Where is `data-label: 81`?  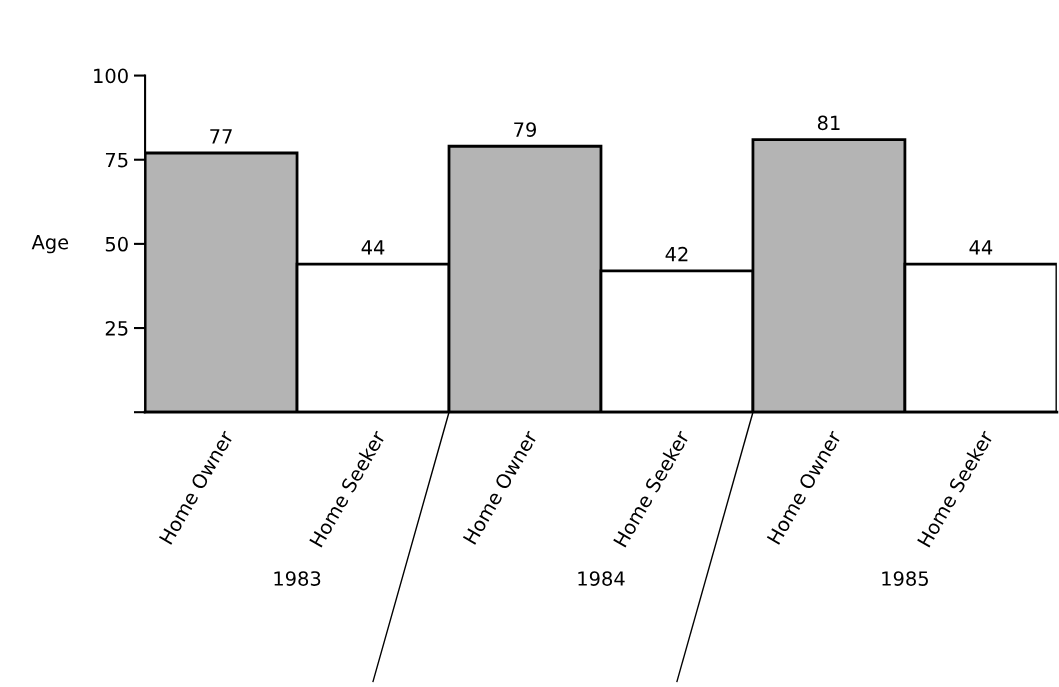
data-label: 81 is located at coordinates (828, 123).